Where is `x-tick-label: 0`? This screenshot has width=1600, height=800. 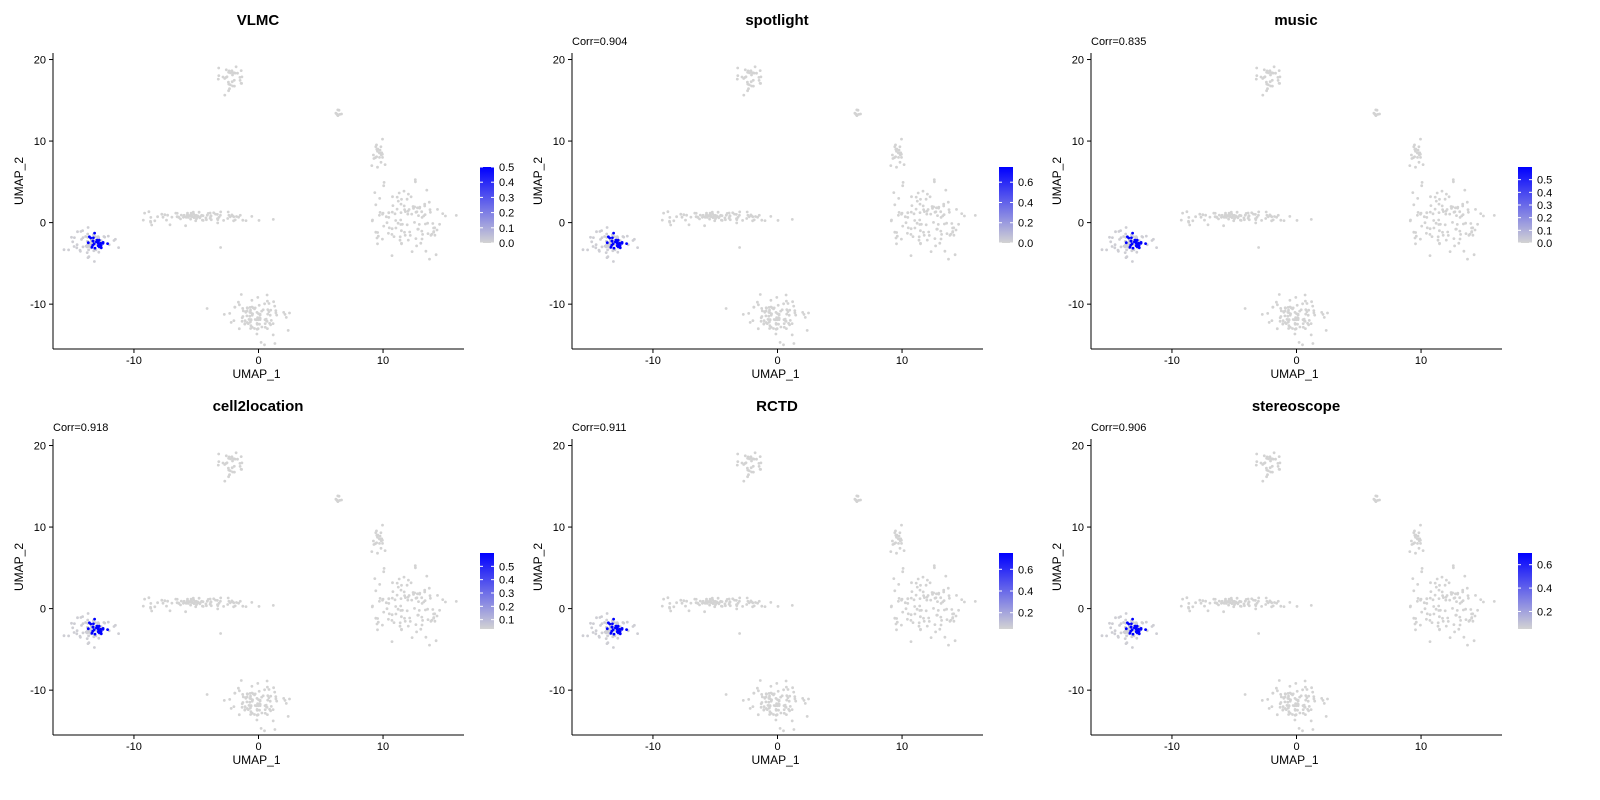 x-tick-label: 0 is located at coordinates (777, 361).